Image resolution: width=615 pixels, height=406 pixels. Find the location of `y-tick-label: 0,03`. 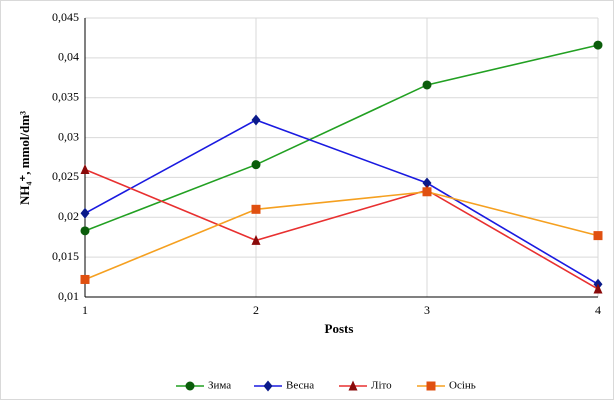

y-tick-label: 0,03 is located at coordinates (68, 136).